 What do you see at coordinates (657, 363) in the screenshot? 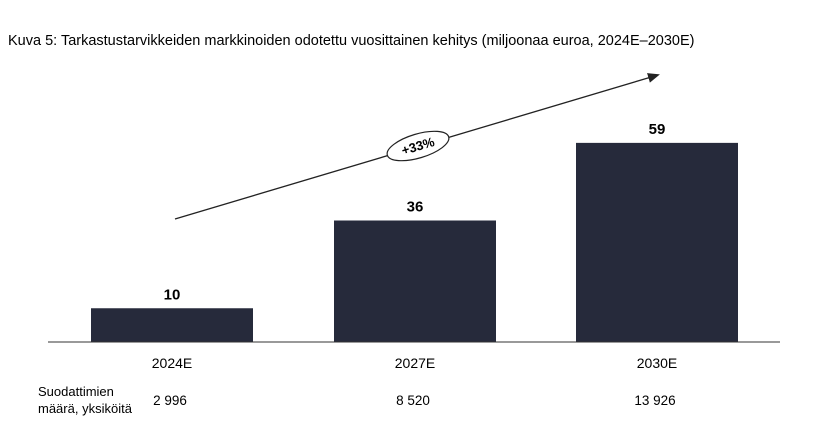
I see `x-tick-2030e: 2030E` at bounding box center [657, 363].